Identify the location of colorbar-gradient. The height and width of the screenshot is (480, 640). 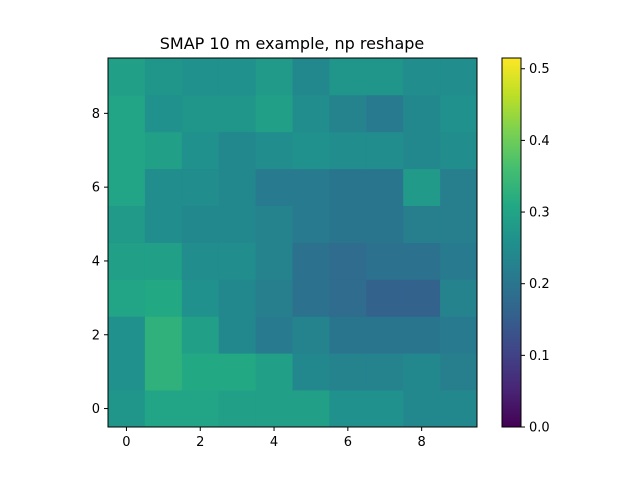
(511, 242).